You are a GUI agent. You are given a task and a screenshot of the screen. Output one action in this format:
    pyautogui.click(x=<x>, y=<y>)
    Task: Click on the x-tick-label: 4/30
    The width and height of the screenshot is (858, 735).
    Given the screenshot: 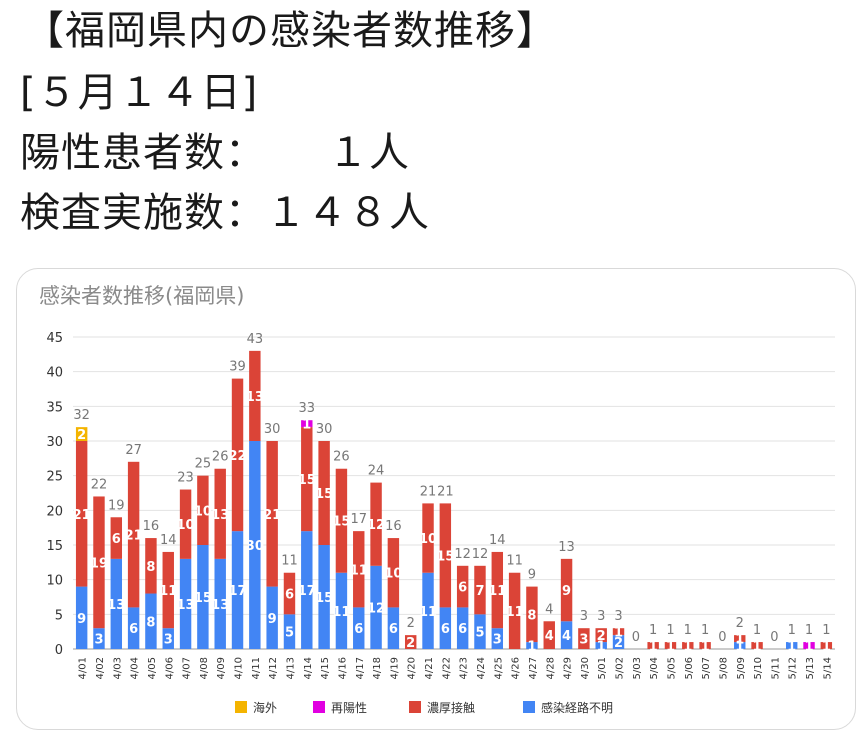 What is the action you would take?
    pyautogui.click(x=585, y=668)
    